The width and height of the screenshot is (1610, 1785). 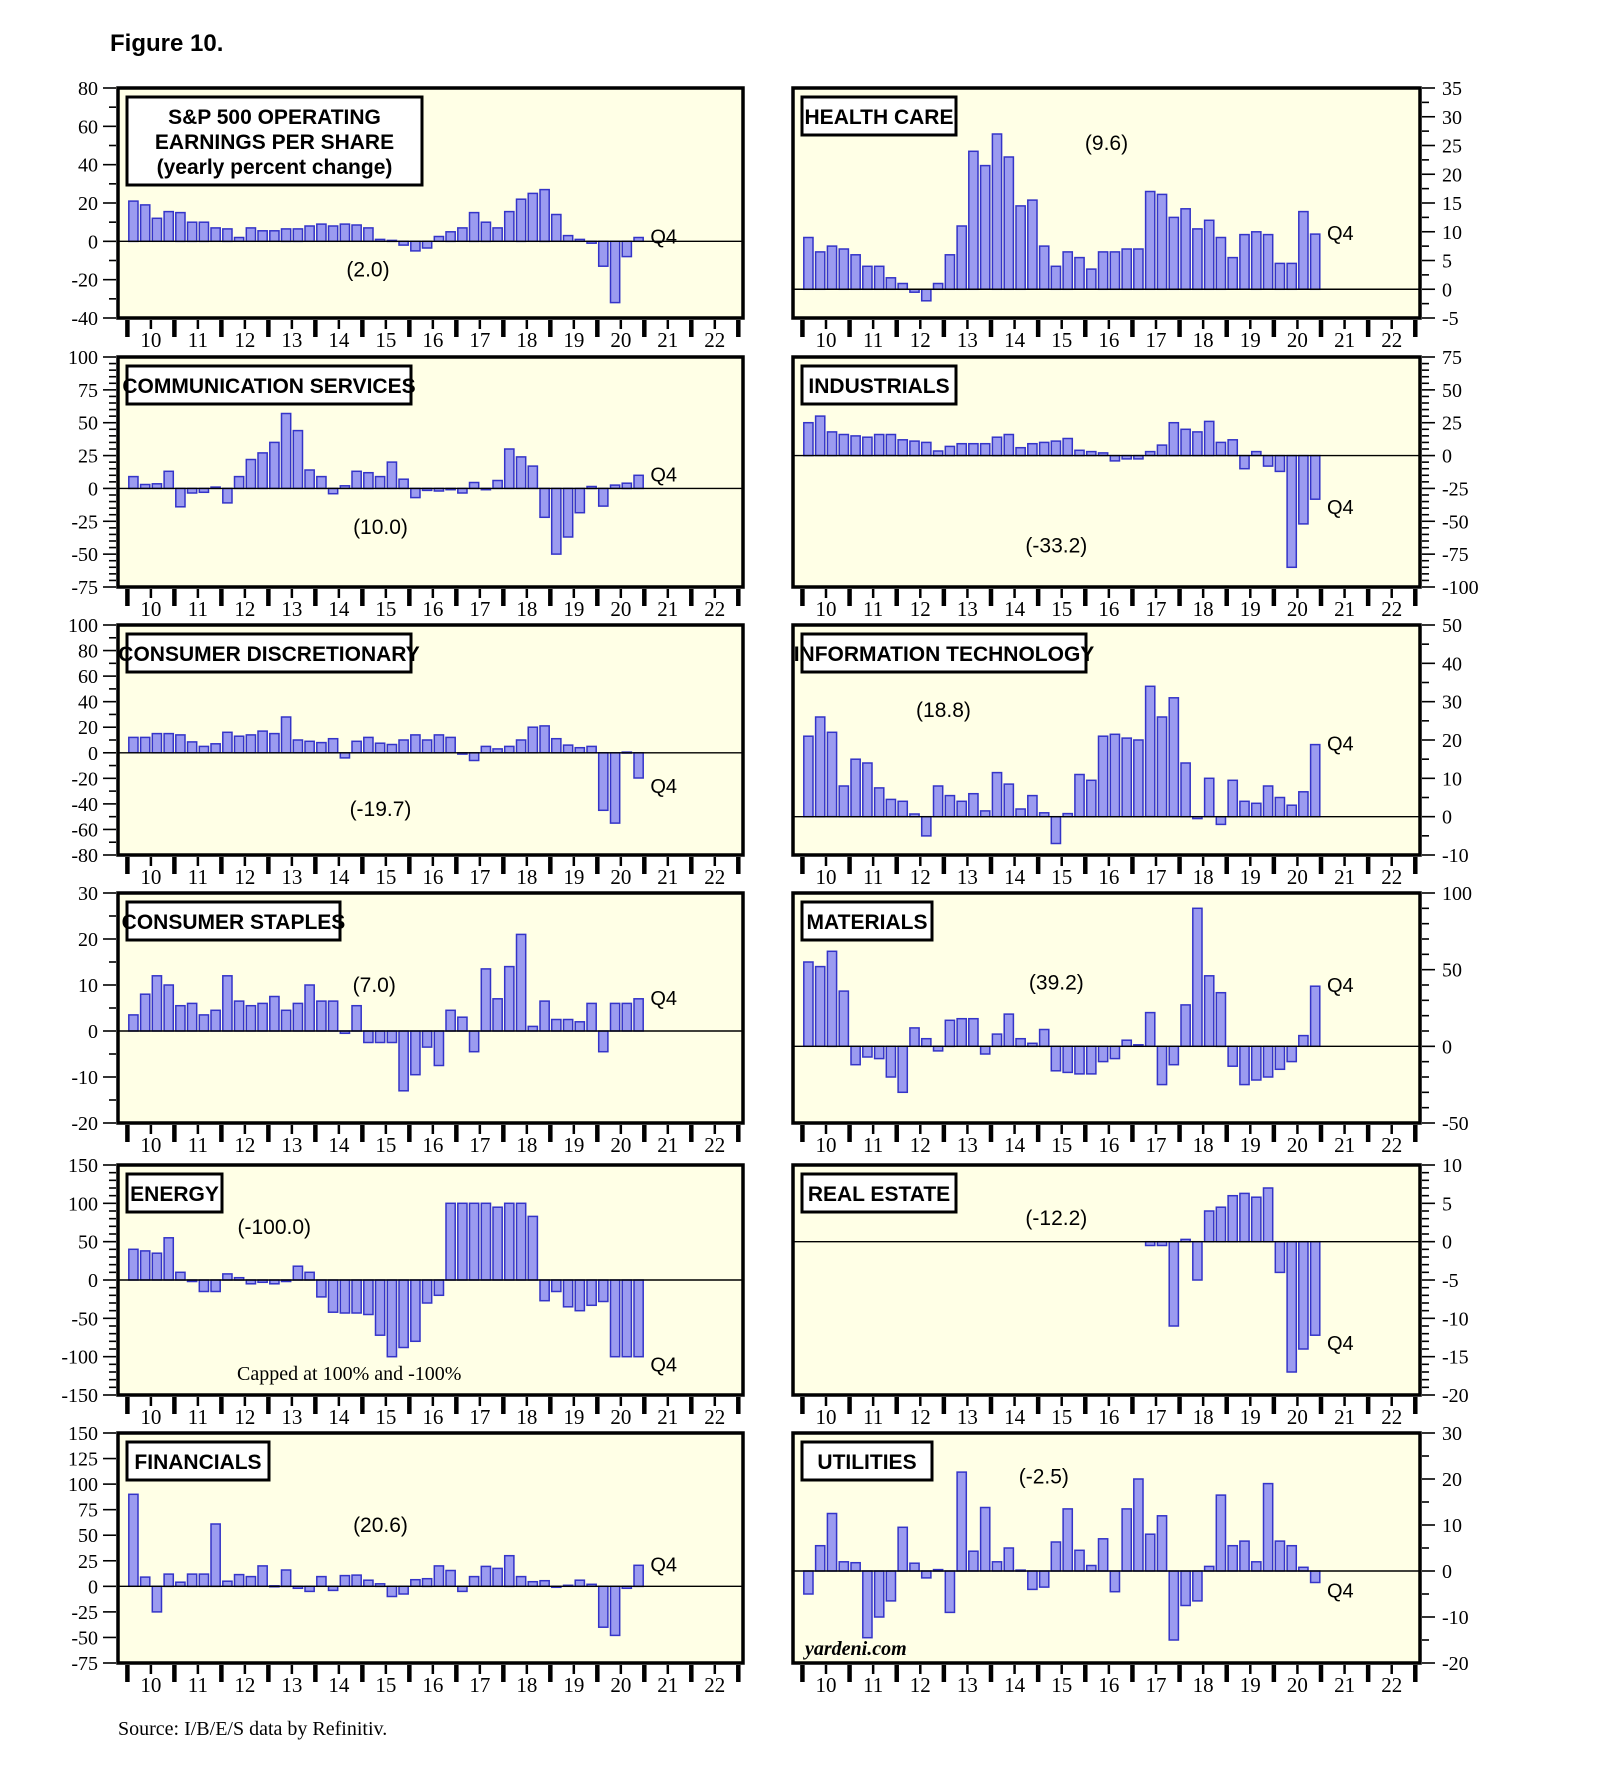 I want to click on x-tick-label: 12, so click(x=920, y=340).